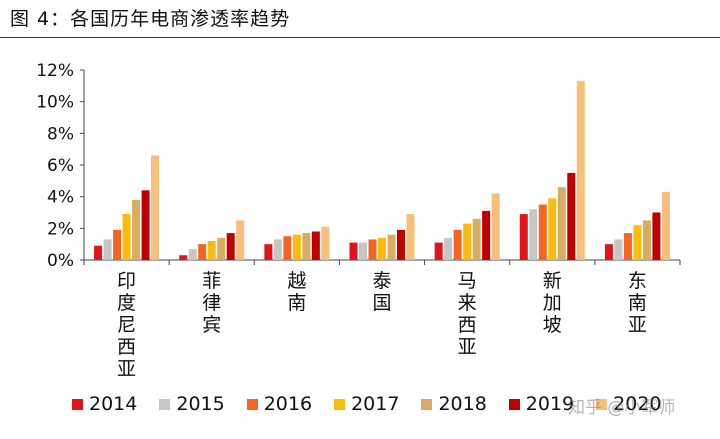 This screenshot has height=439, width=720. Describe the element at coordinates (55, 71) in the screenshot. I see `y-tick-label: 12%` at that location.